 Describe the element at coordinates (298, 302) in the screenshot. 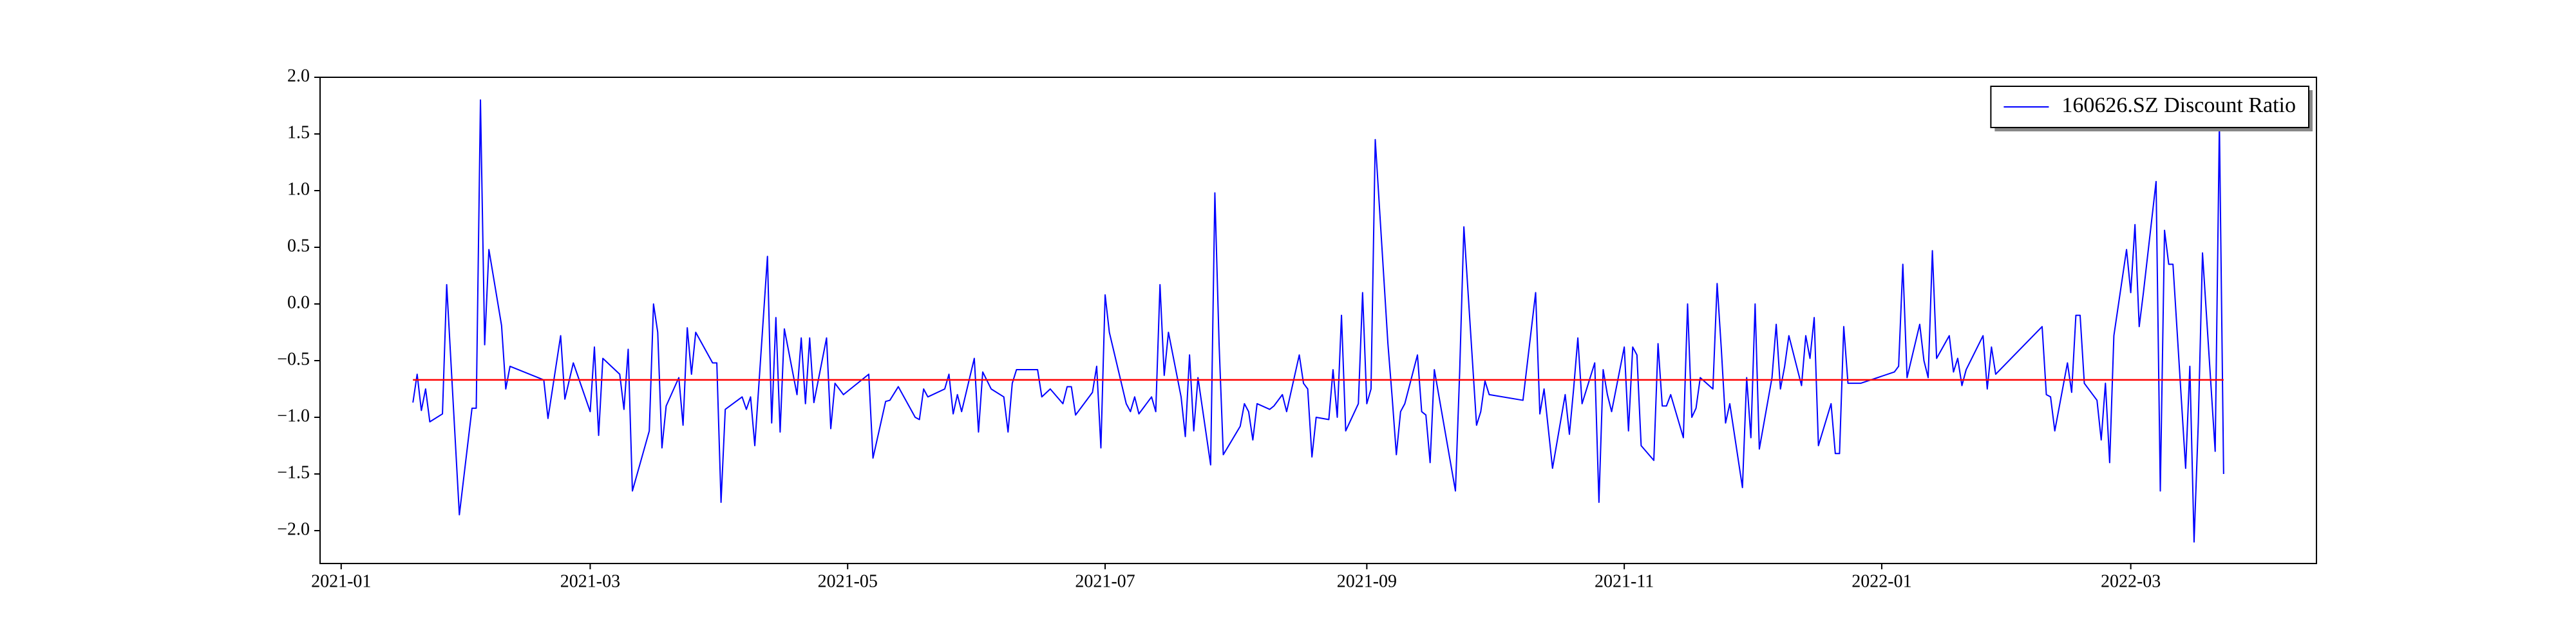

I see `y-tick-label: 0.0` at that location.